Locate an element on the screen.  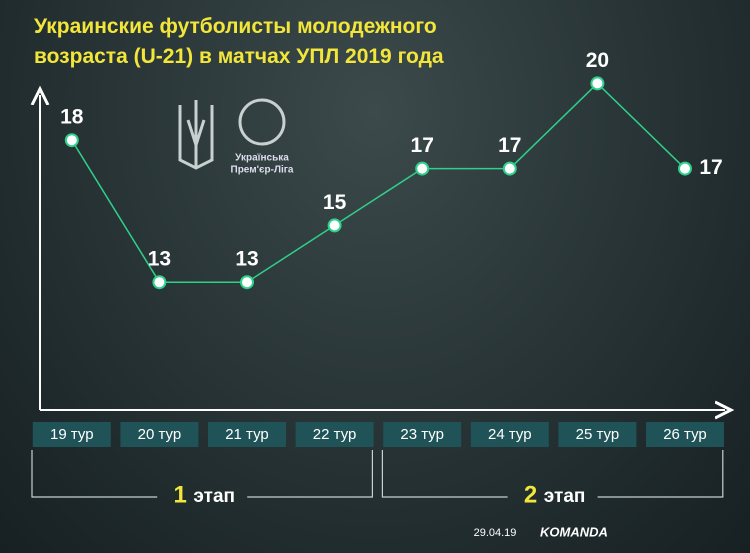
x-tick-label: 23 тур is located at coordinates (422, 434).